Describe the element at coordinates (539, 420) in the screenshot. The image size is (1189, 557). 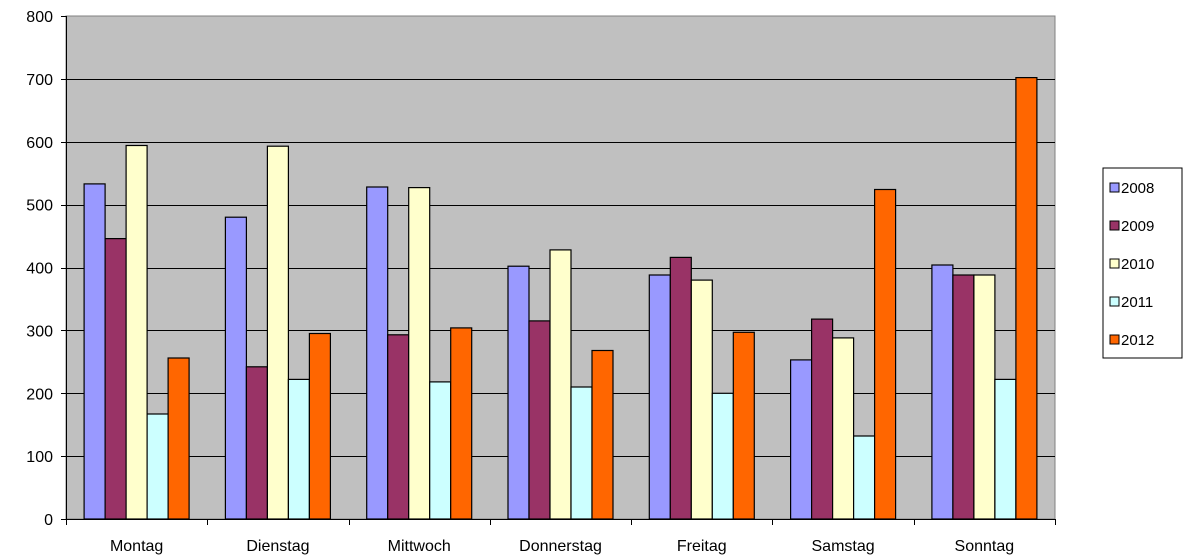
I see `bar-2009-donnerstag` at that location.